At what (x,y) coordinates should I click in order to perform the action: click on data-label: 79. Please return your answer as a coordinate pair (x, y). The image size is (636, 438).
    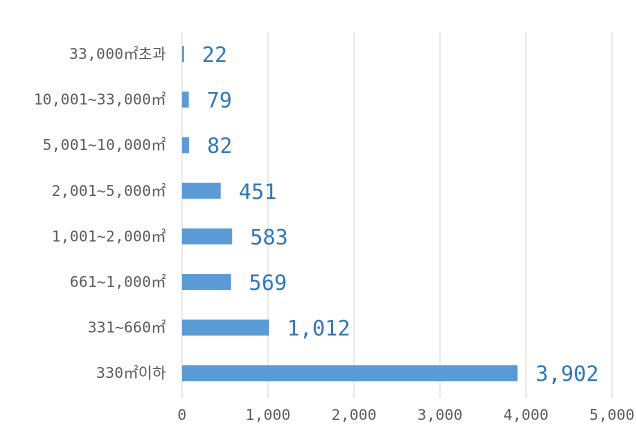
    Looking at the image, I should click on (219, 101).